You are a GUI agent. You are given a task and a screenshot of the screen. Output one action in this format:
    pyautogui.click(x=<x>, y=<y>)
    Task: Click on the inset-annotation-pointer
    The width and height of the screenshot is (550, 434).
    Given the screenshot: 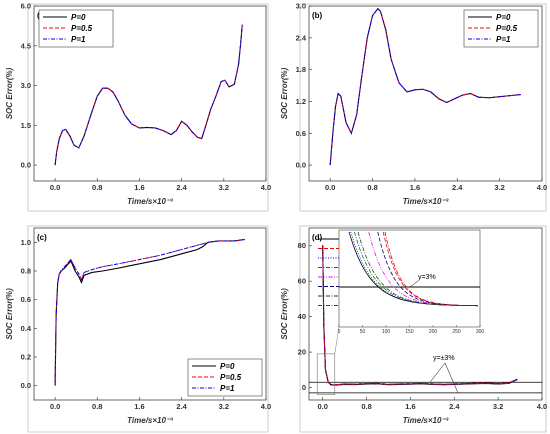 What is the action you would take?
    pyautogui.click(x=414, y=284)
    